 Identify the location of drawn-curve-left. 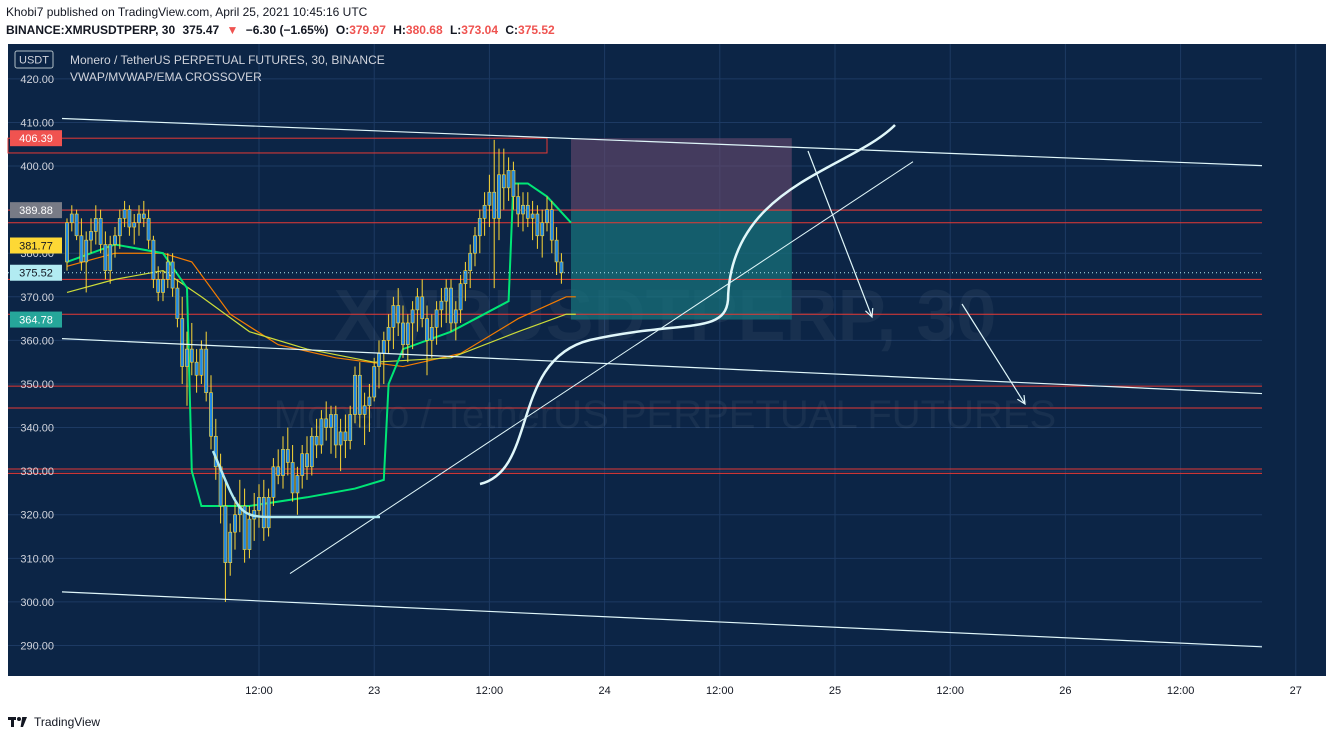
(295, 484).